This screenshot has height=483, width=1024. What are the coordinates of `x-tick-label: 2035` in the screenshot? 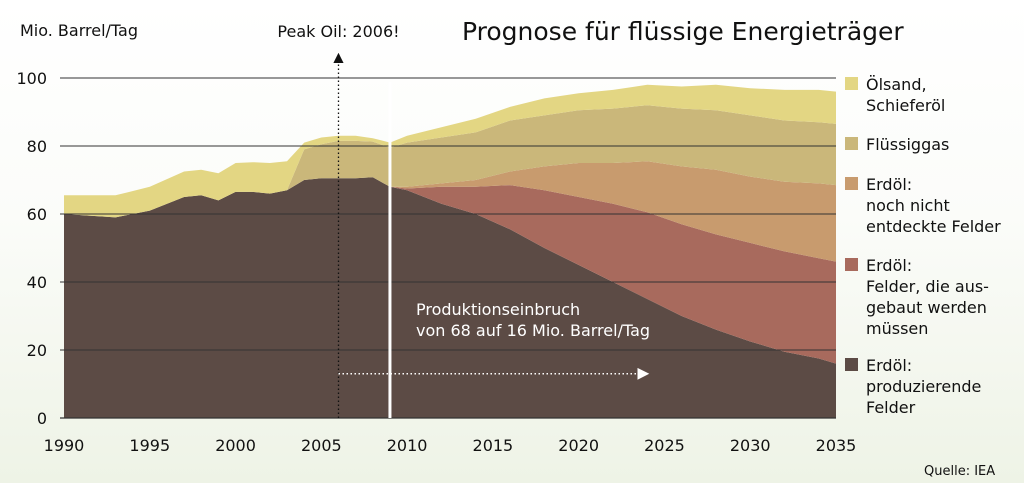 It's located at (836, 445).